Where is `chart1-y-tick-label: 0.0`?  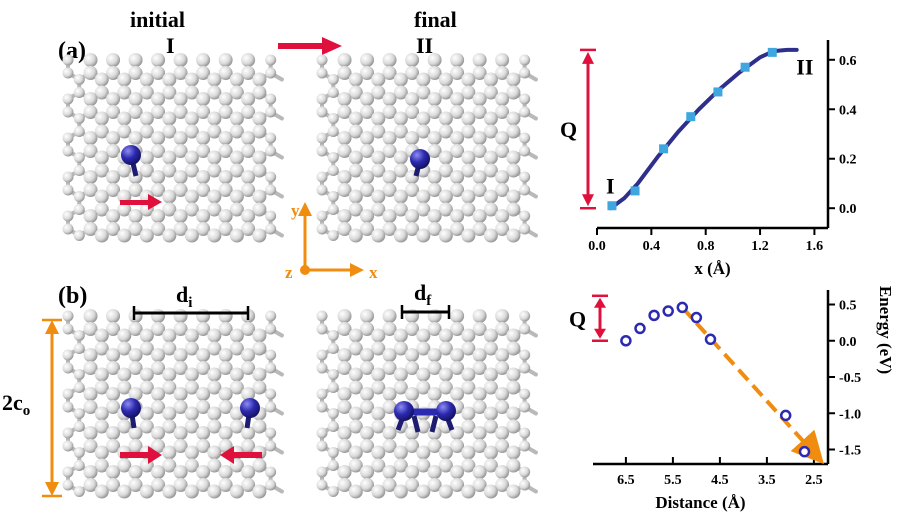
chart1-y-tick-label: 0.0 is located at coordinates (848, 209).